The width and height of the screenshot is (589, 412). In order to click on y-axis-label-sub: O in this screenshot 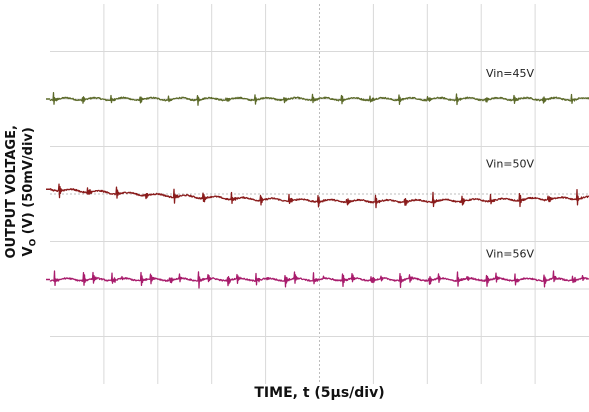, I will do `click(33, 242)`.